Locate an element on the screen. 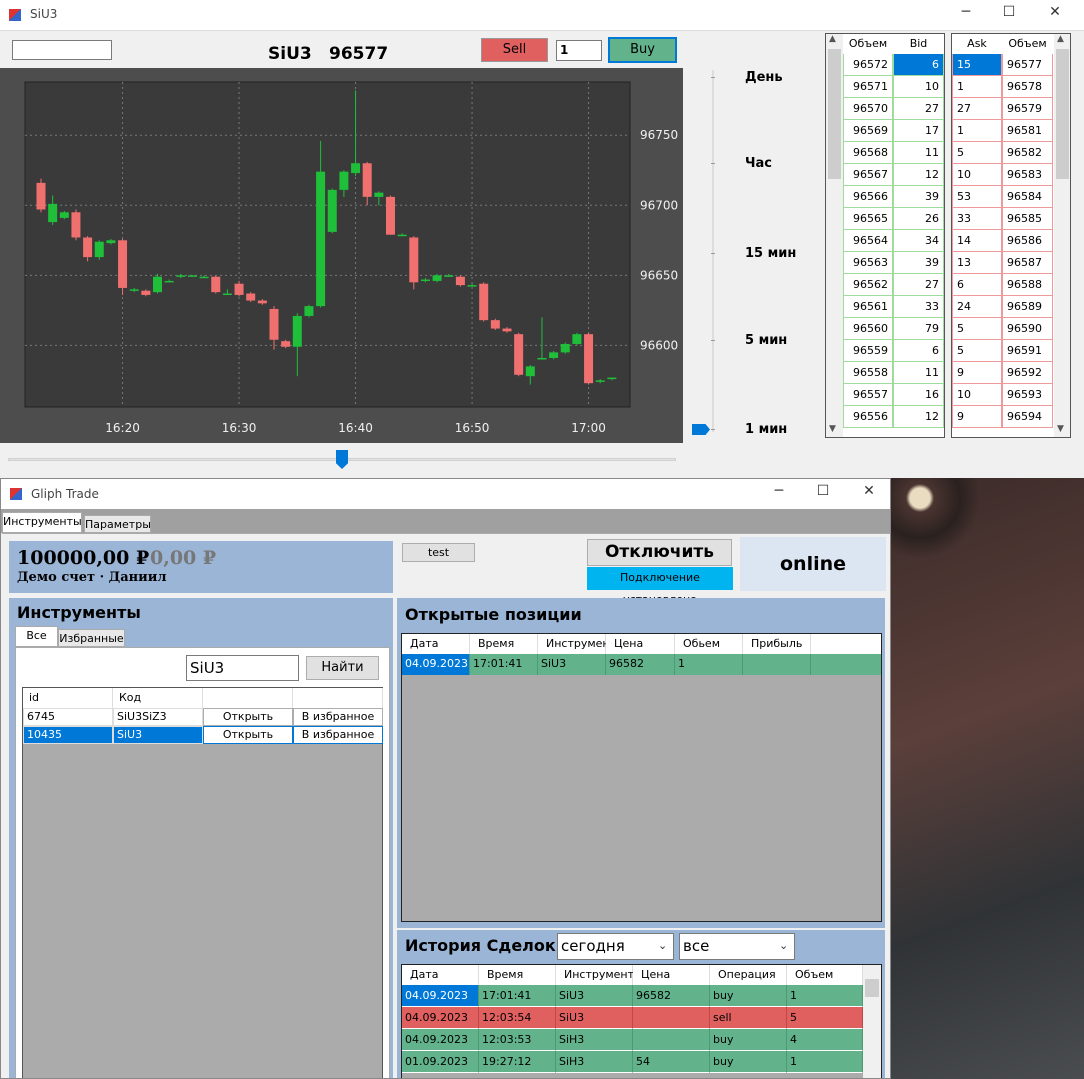 This screenshot has width=1084, height=1079. grid-cell: 54 is located at coordinates (671, 1062).